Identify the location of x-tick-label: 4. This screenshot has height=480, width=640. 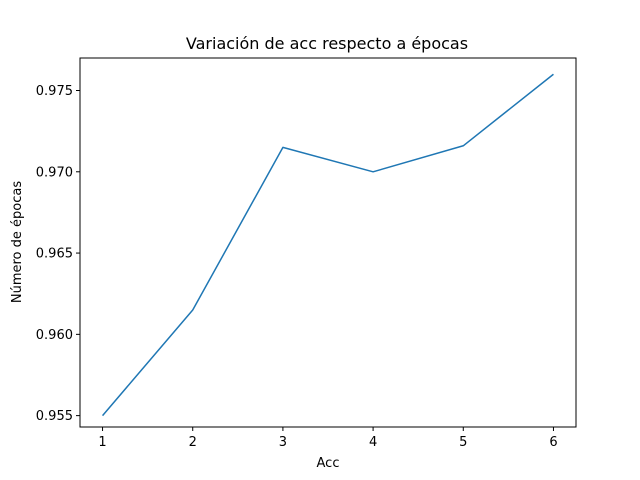
(373, 442).